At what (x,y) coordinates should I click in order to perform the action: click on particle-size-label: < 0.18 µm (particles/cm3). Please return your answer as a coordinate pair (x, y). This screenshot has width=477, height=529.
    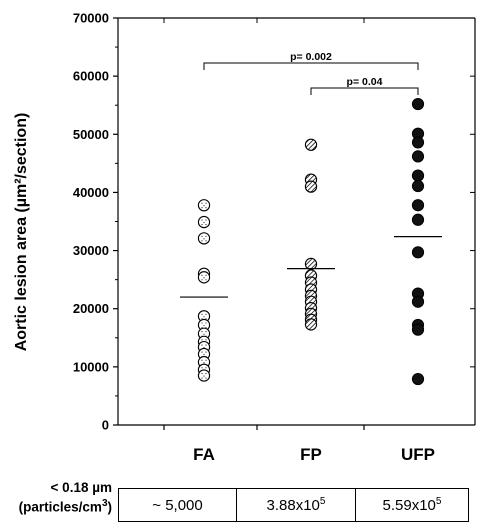
    Looking at the image, I should click on (56, 498).